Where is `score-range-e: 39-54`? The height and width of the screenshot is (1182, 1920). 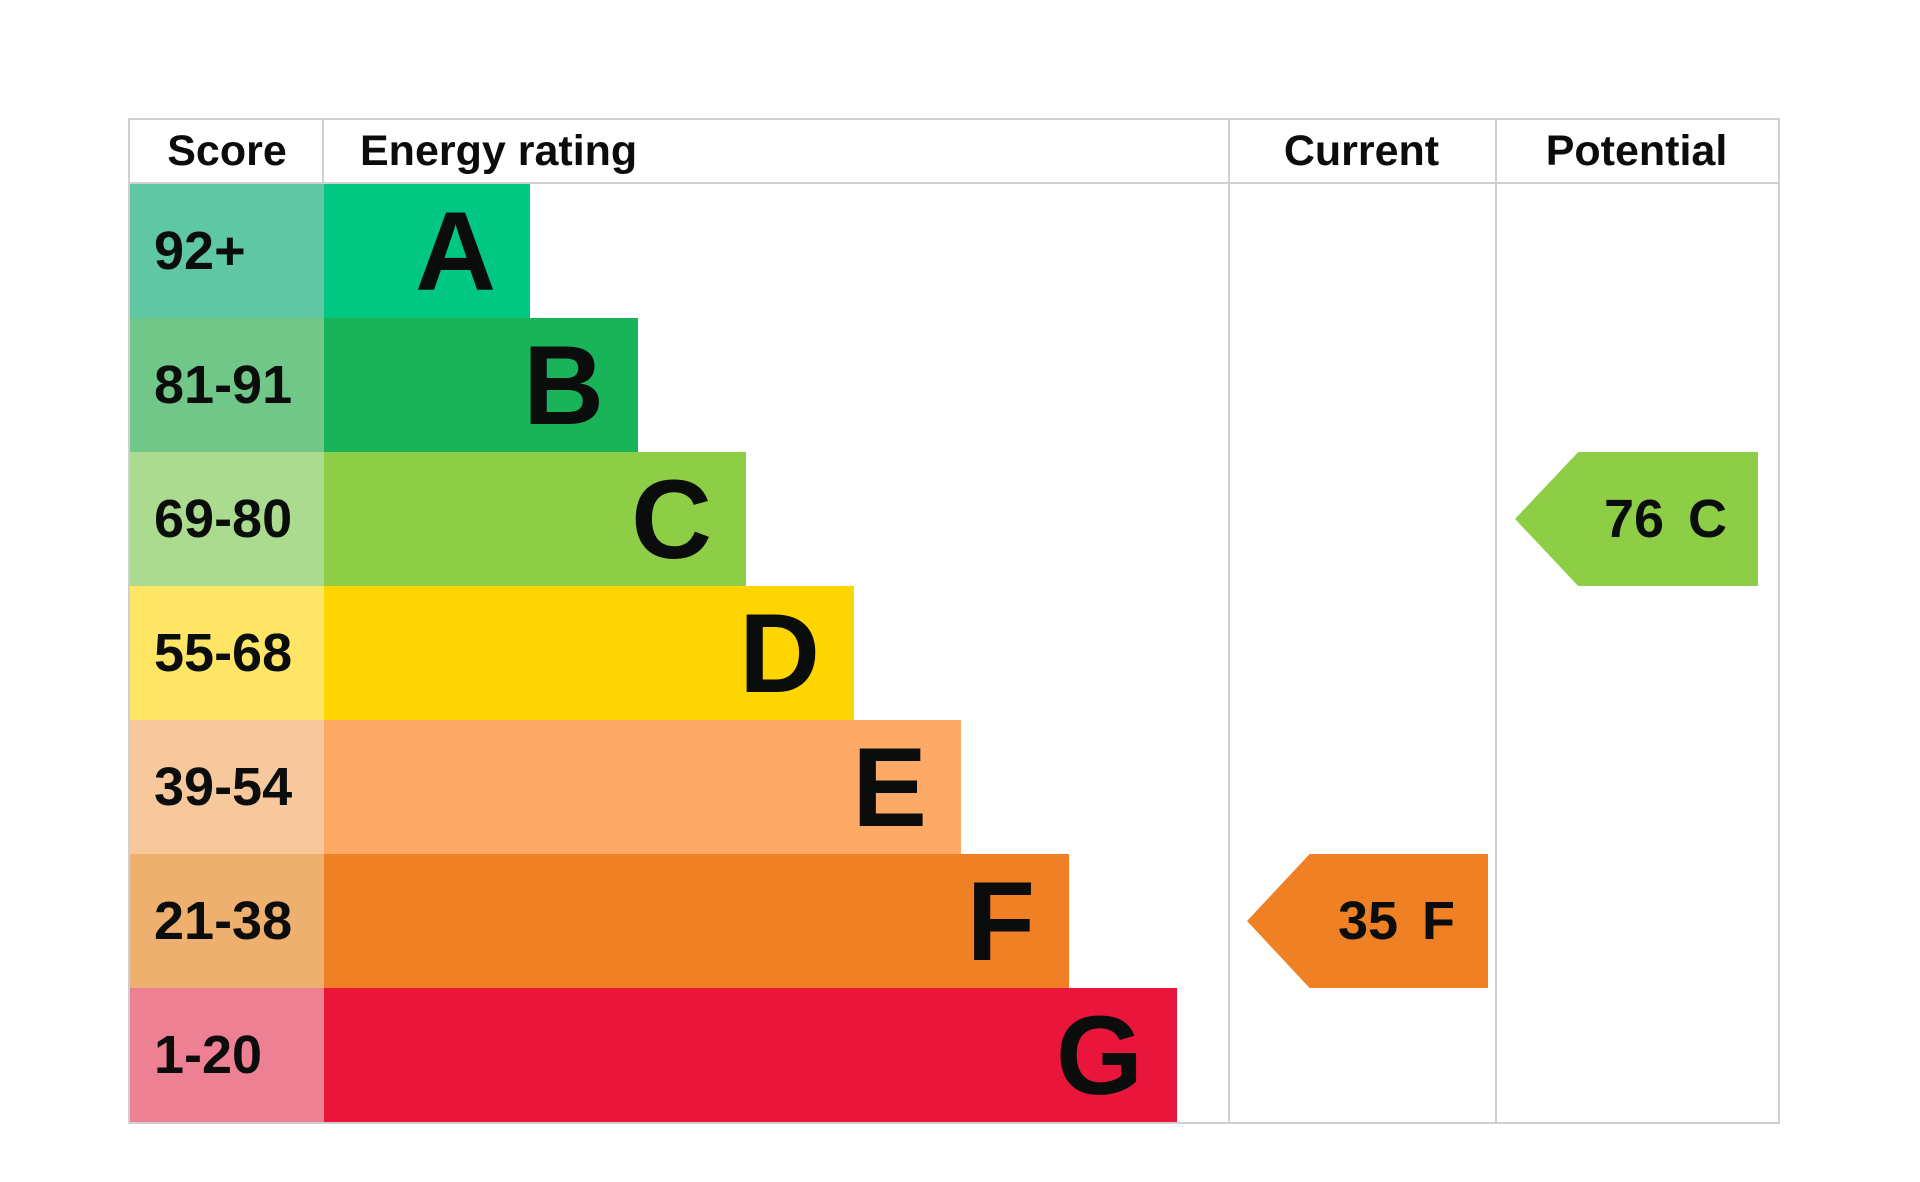 score-range-e: 39-54 is located at coordinates (227, 787).